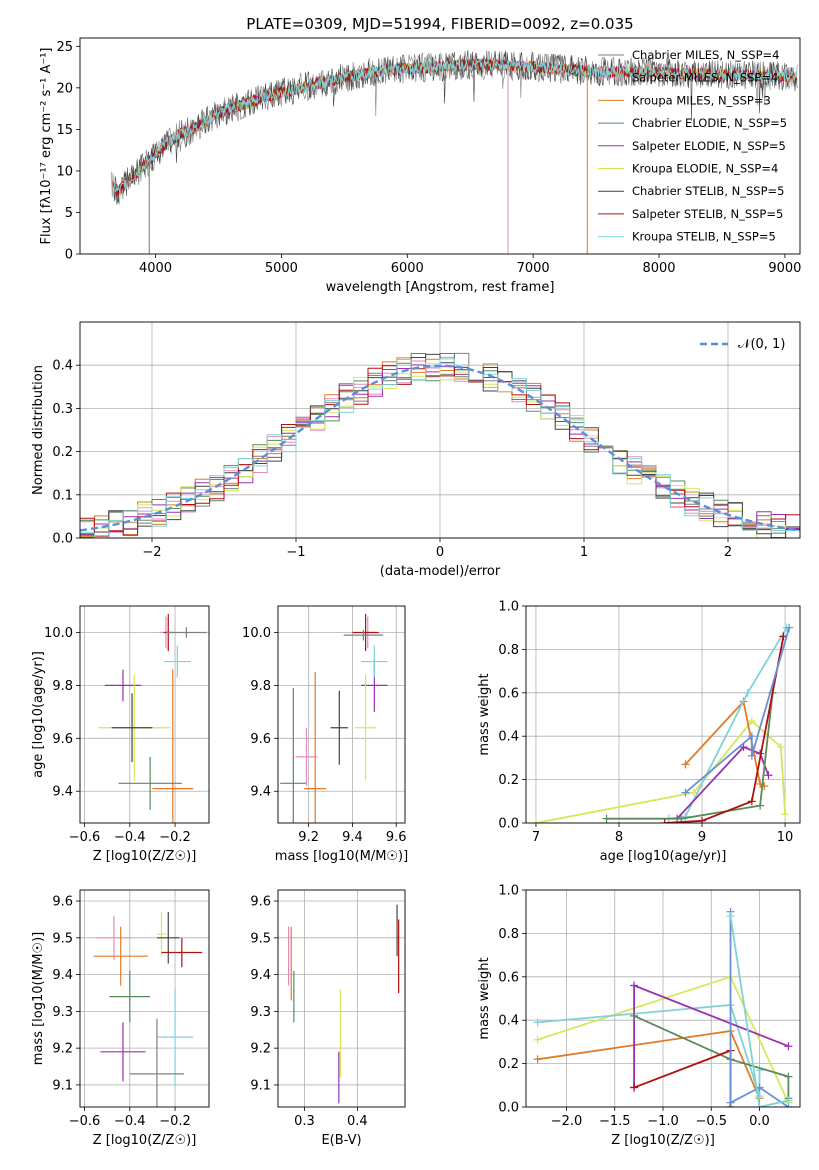  I want to click on y-tick-label: 25, so click(64, 47).